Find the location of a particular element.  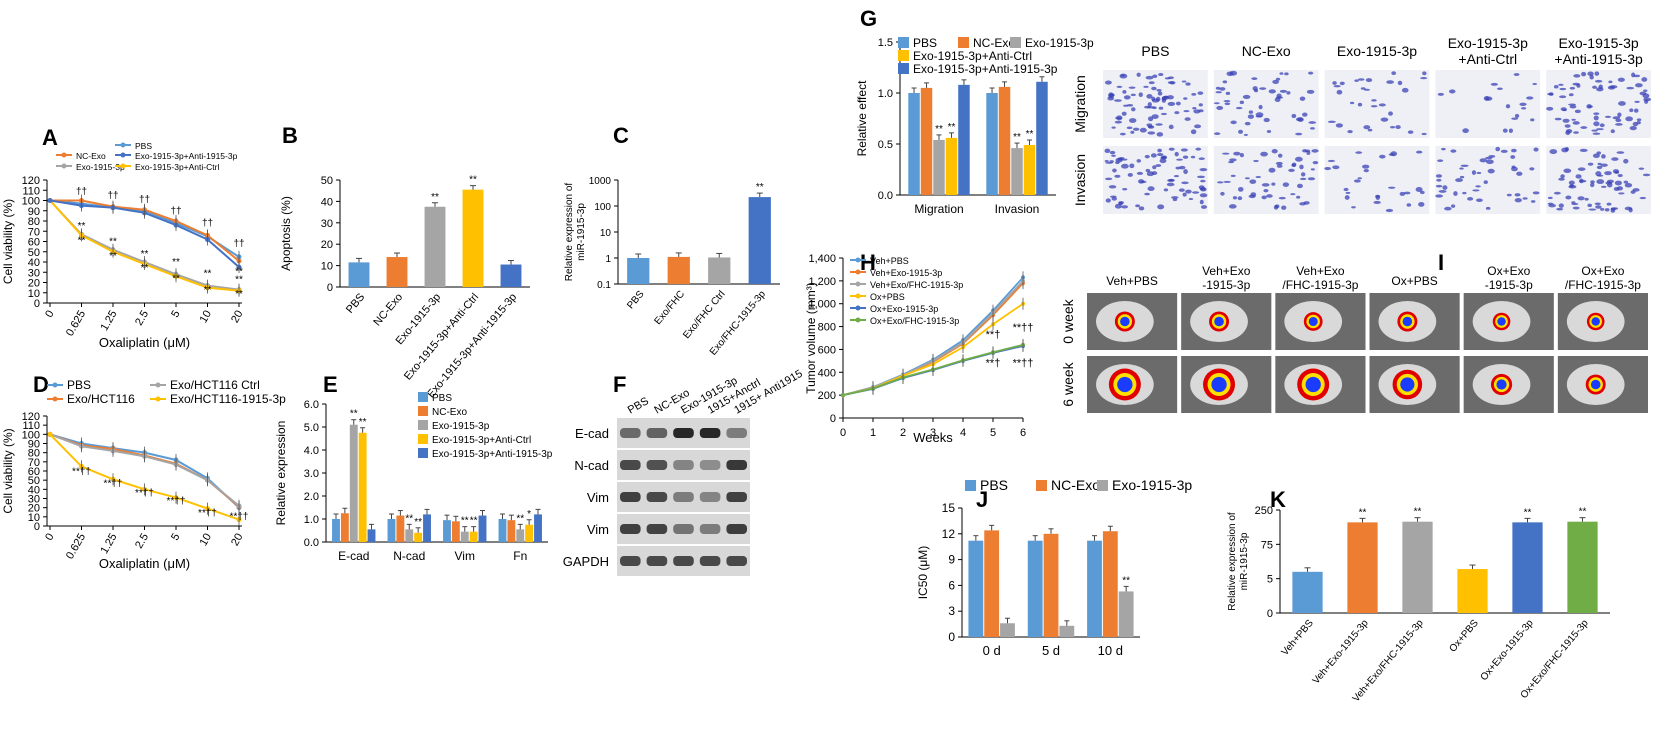

panel-a-y-tick-label: 50 is located at coordinates (34, 253).